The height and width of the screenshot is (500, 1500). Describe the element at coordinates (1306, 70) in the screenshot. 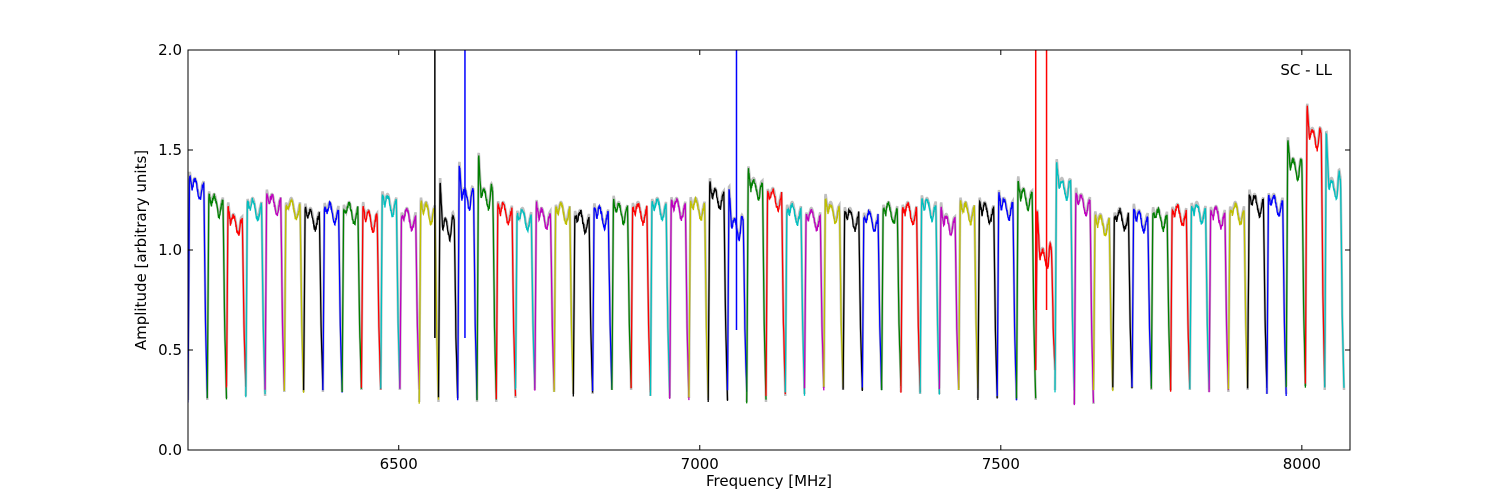

I see `panel-annotation: SC - LL` at that location.